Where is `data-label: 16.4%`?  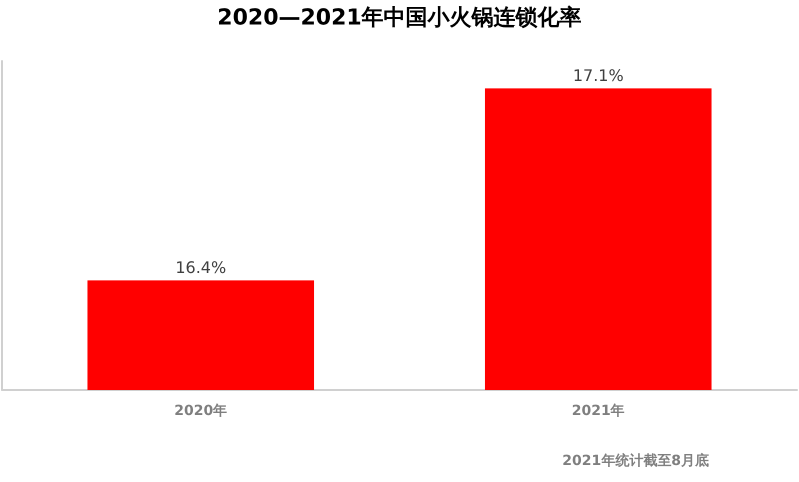 data-label: 16.4% is located at coordinates (200, 267).